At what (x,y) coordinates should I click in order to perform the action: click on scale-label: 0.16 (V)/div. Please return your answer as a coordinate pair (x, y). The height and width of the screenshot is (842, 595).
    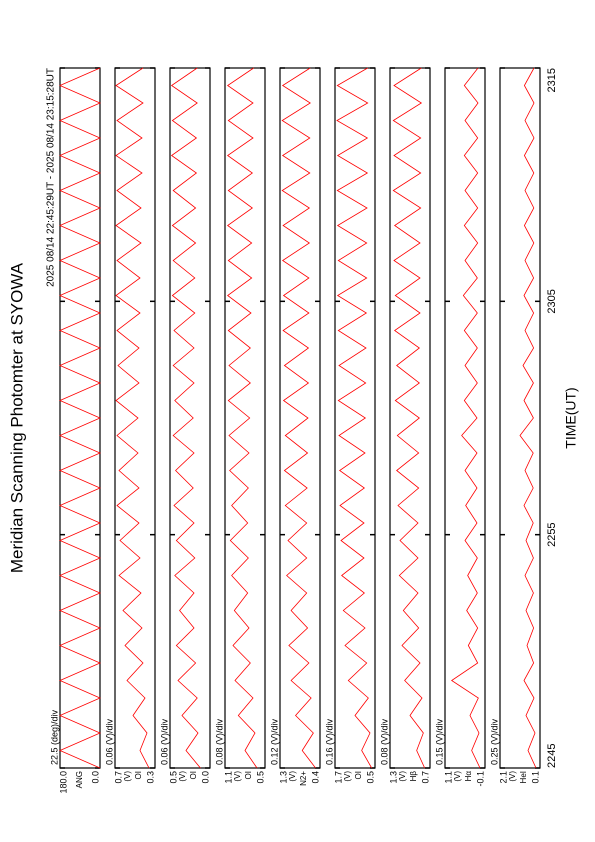
    Looking at the image, I should click on (329, 741).